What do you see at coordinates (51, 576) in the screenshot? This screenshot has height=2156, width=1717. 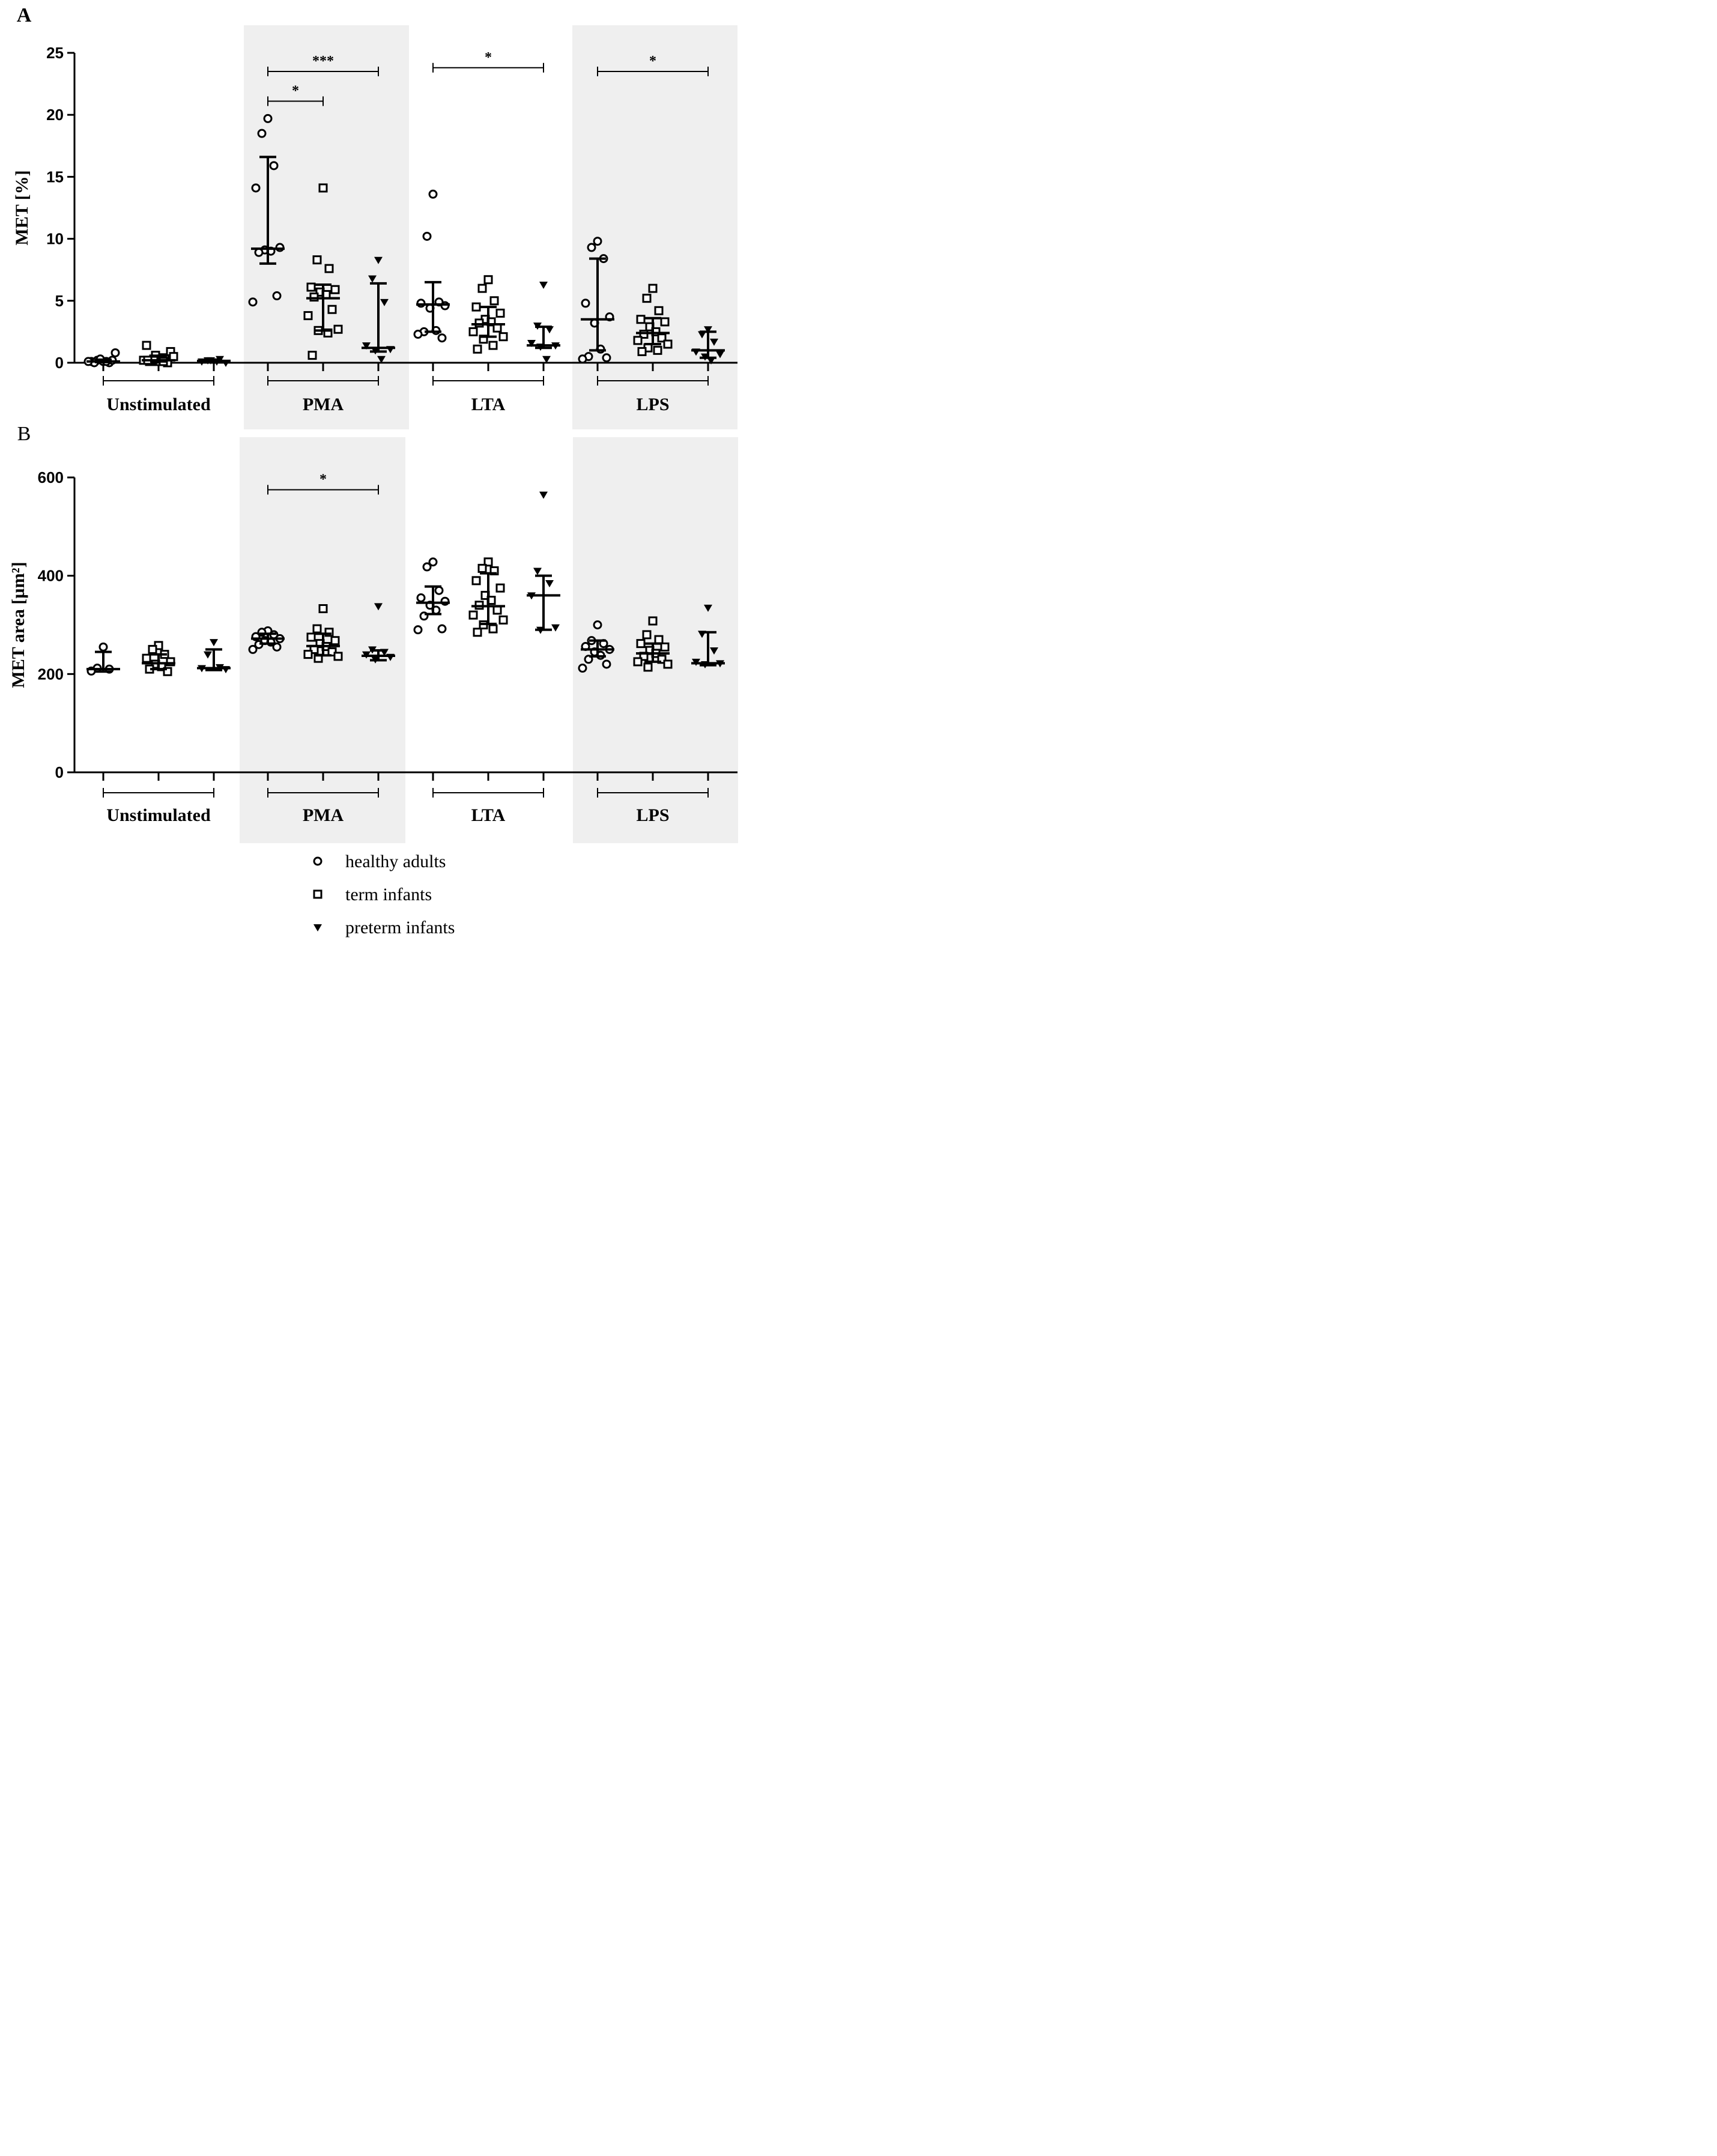 I see `y-tick-label: 400` at bounding box center [51, 576].